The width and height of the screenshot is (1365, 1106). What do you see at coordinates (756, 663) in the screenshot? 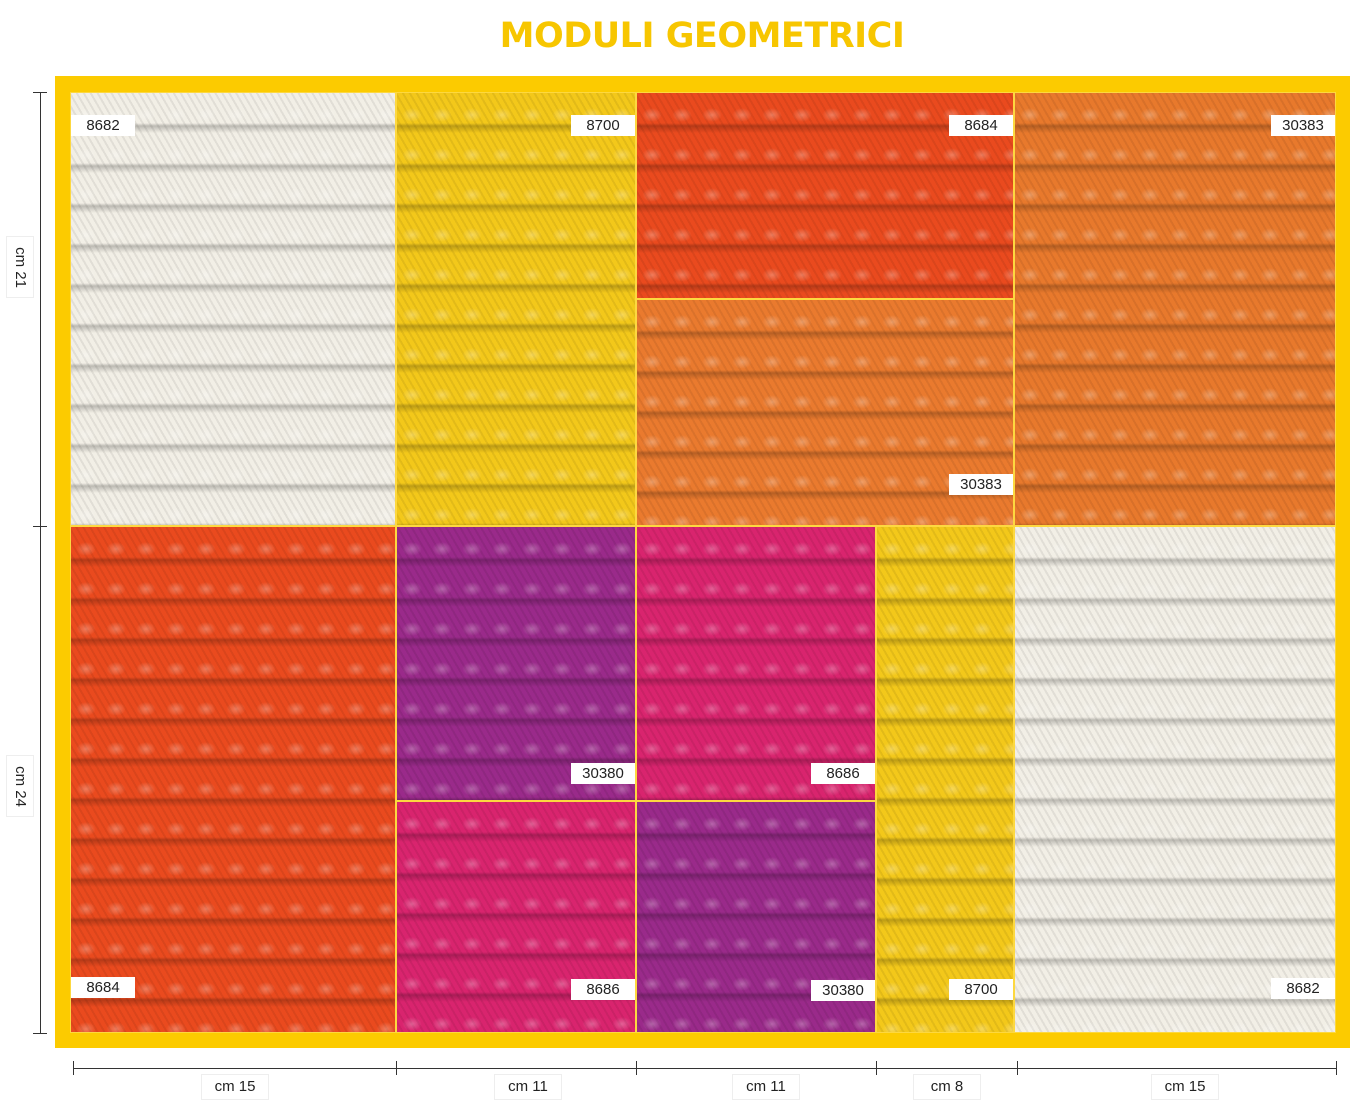
I see `swatch-pink-upper: 8686` at bounding box center [756, 663].